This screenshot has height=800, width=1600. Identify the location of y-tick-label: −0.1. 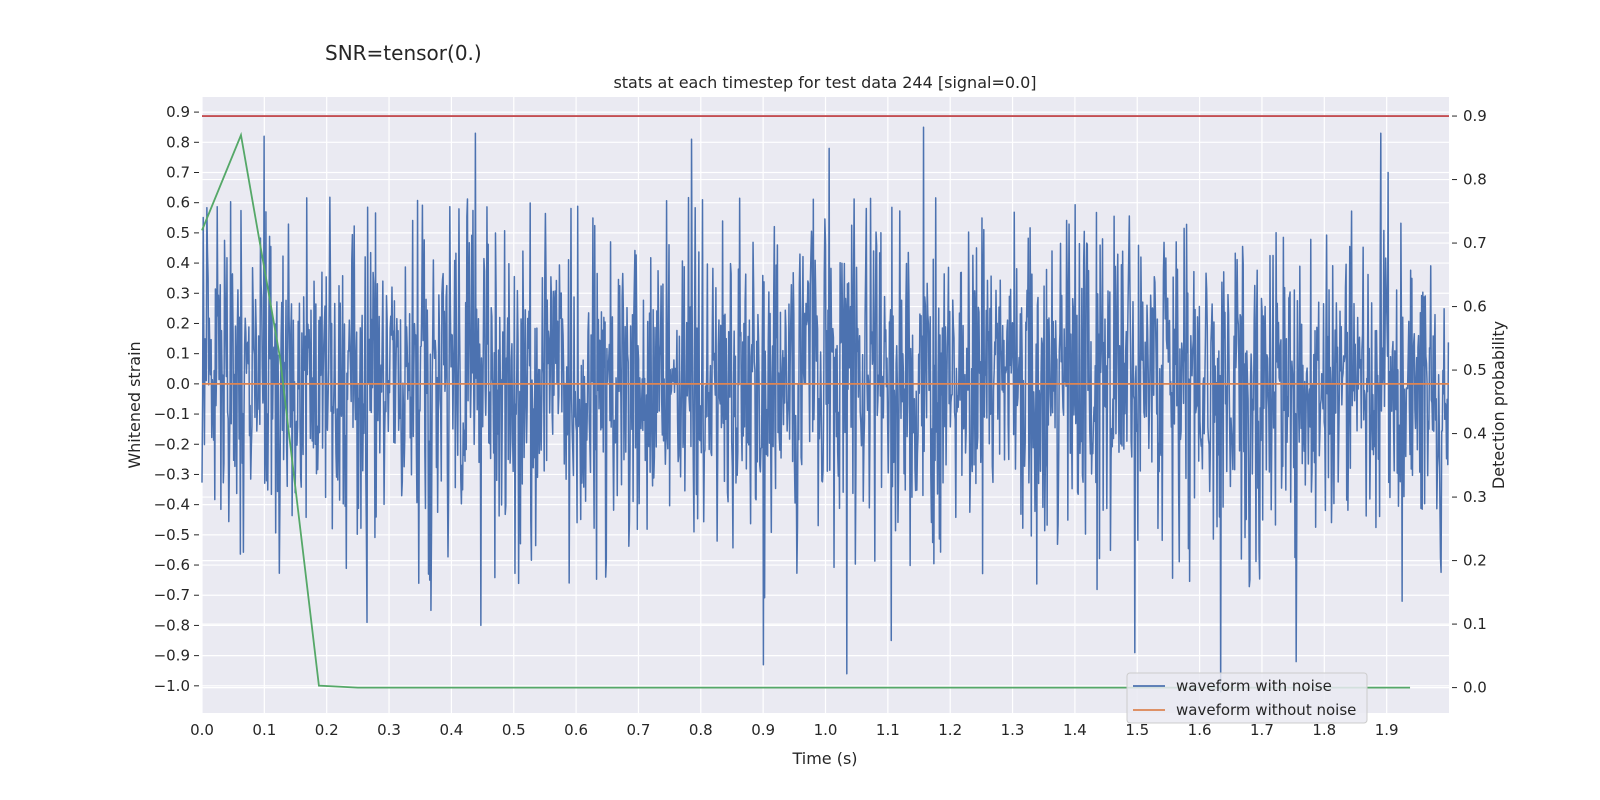
(172, 414).